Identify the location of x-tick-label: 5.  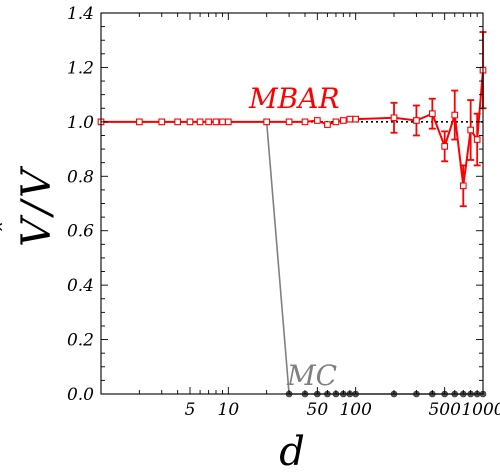
(190, 410).